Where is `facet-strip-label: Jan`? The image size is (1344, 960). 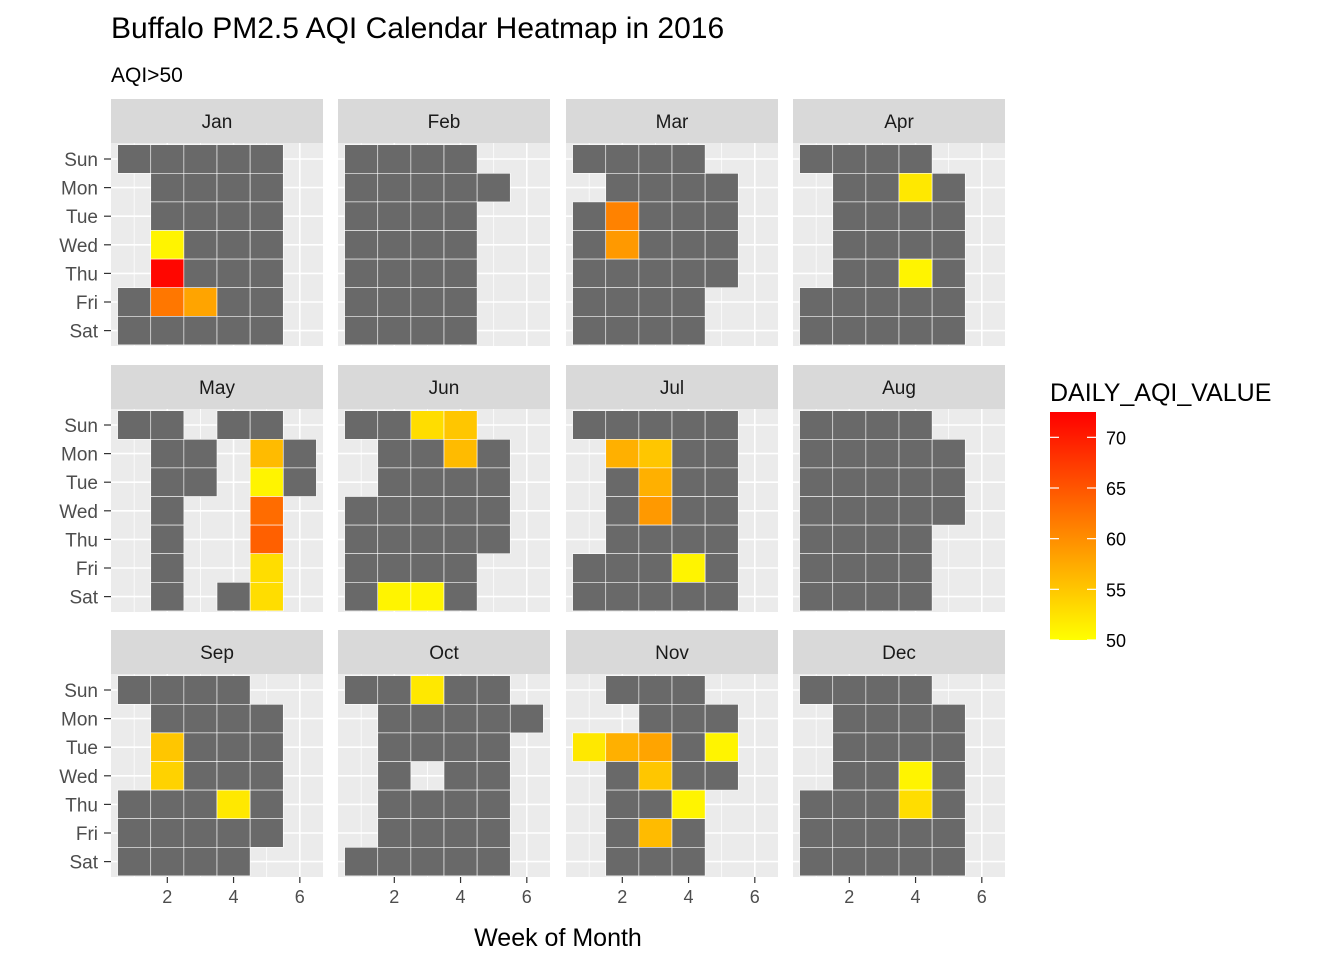 facet-strip-label: Jan is located at coordinates (217, 122).